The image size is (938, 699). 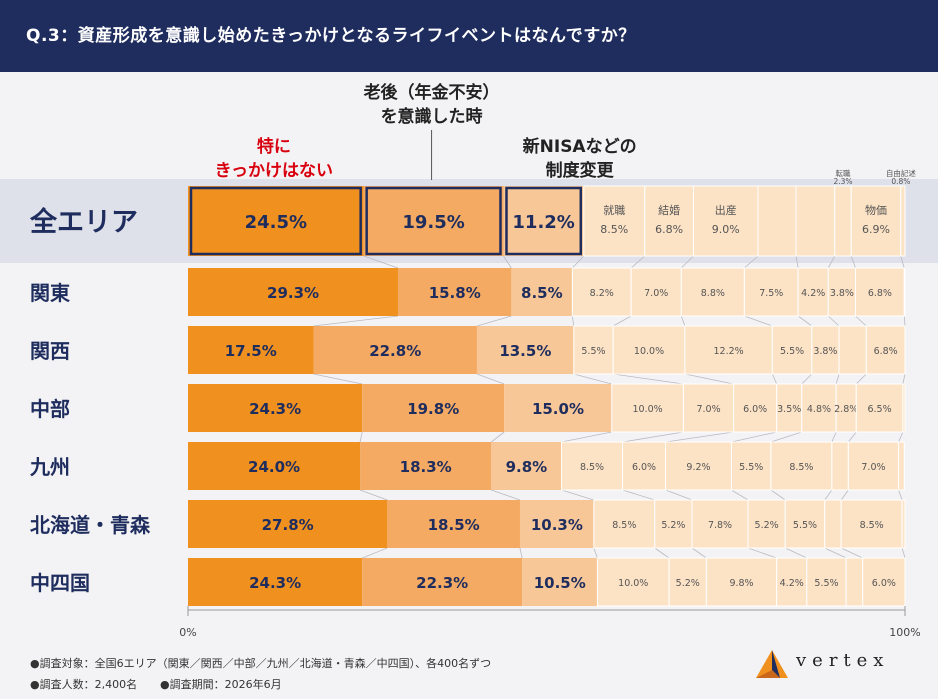 I want to click on value-label: 19.8%, so click(x=433, y=409).